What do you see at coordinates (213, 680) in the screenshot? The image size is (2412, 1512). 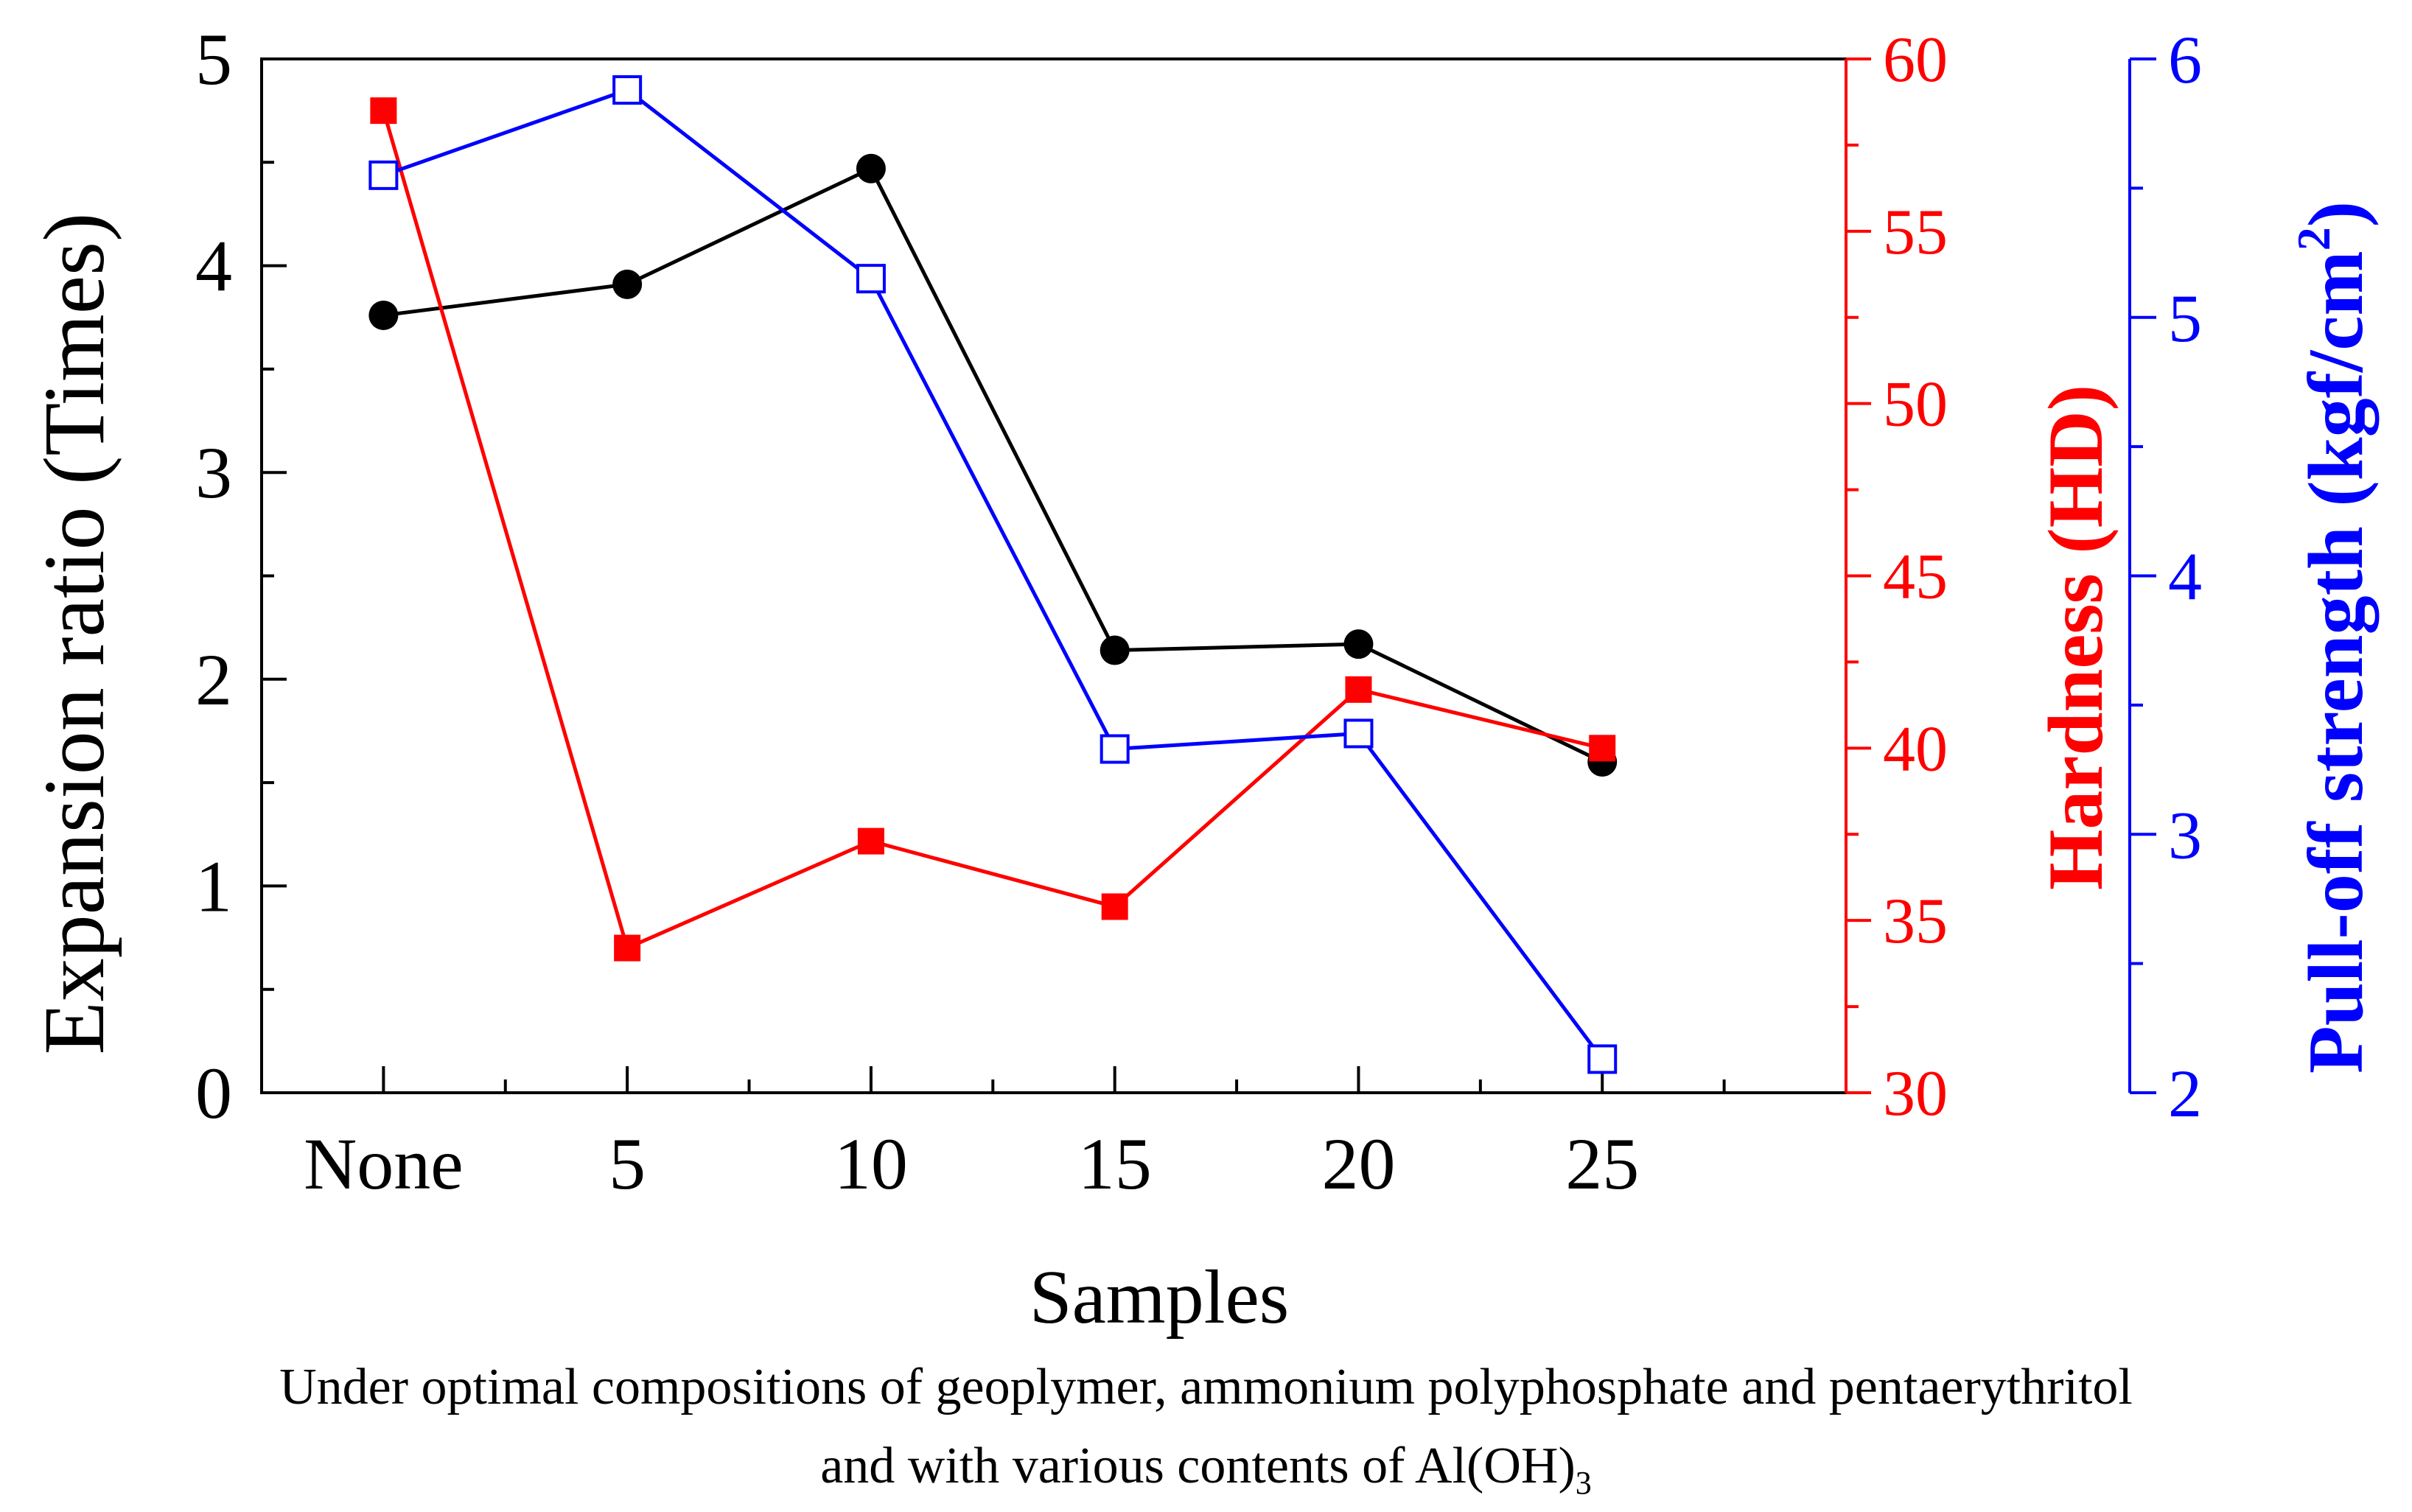 I see `left-tick-label: 2` at bounding box center [213, 680].